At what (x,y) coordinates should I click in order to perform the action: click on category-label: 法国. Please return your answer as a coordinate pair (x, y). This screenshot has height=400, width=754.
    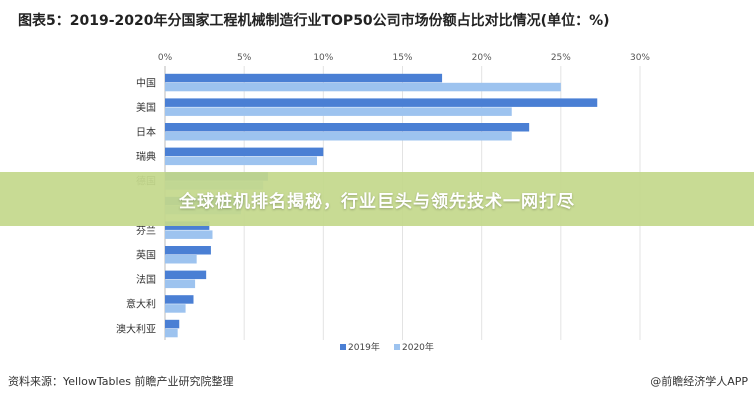
    Looking at the image, I should click on (146, 279).